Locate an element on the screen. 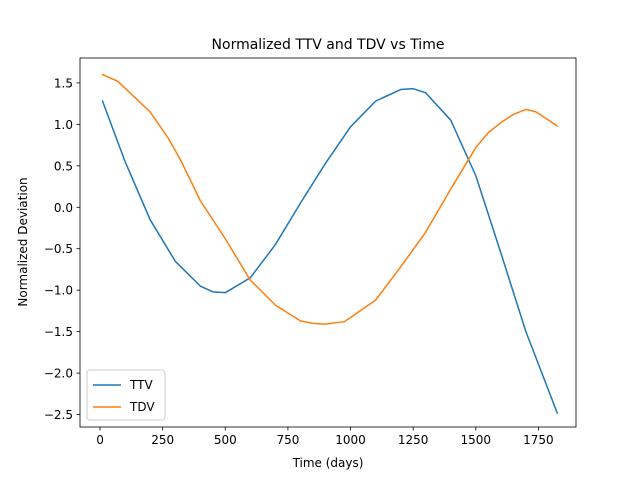  y-tick-label: 0.5 is located at coordinates (63, 166).